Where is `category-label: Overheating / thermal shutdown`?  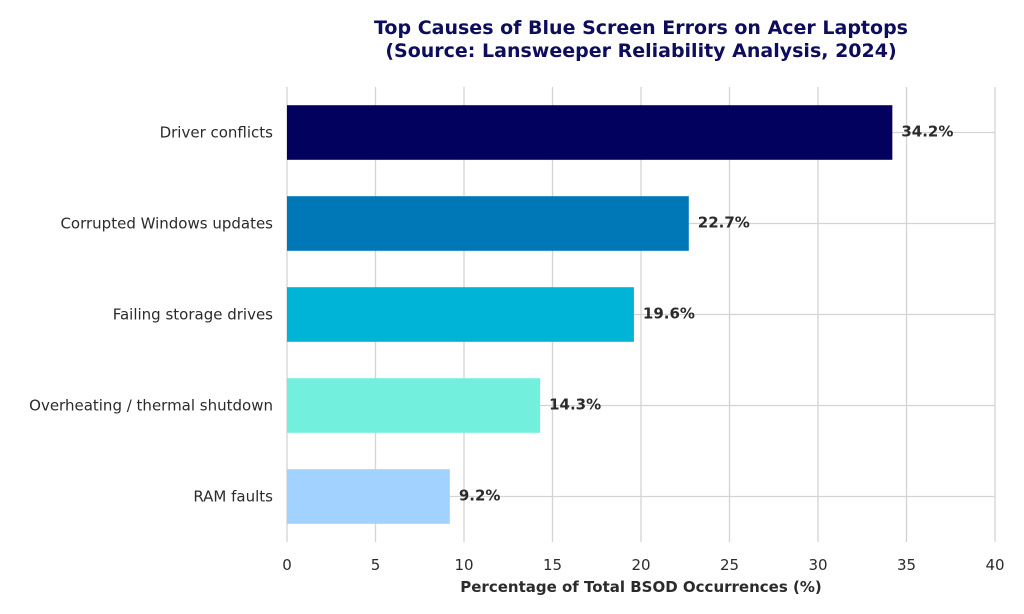 category-label: Overheating / thermal shutdown is located at coordinates (151, 406).